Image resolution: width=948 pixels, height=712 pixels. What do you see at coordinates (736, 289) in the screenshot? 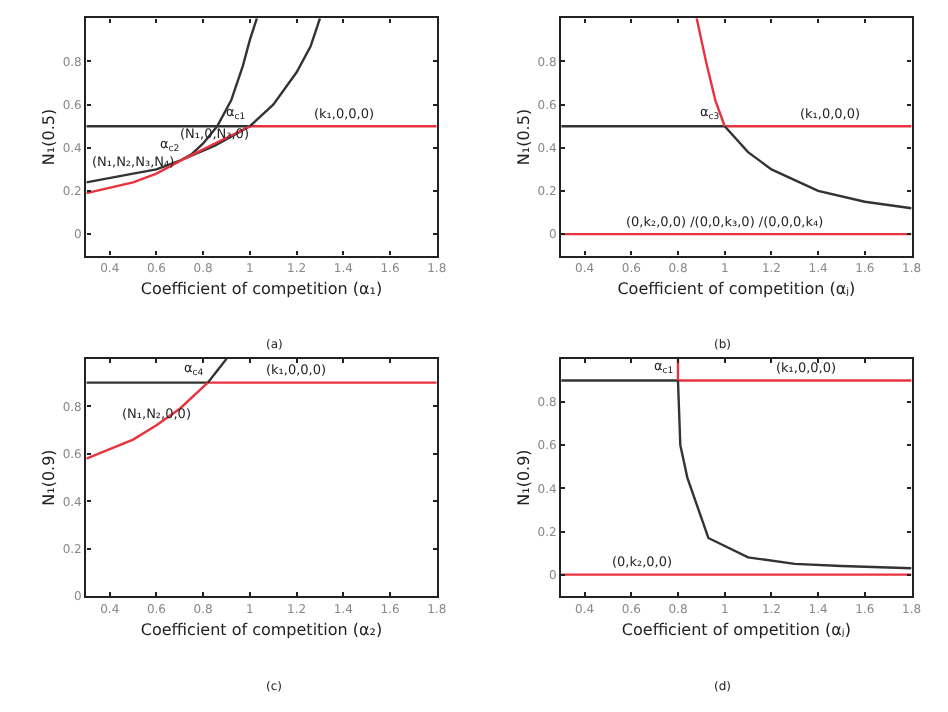
I see `x-axis-title: Coefficient of competition (αⱼ)` at bounding box center [736, 289].